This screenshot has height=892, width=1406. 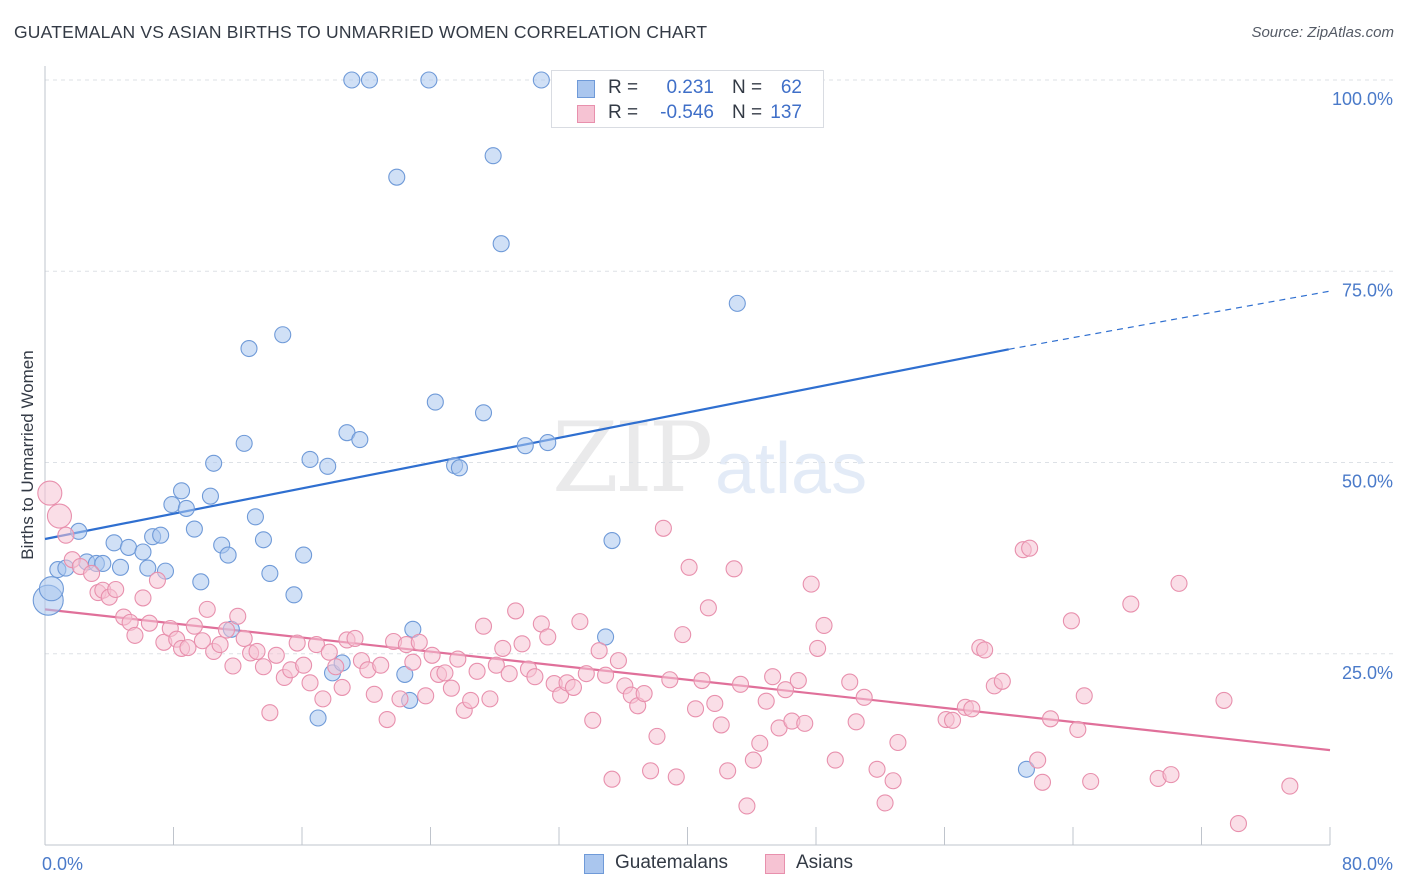 I want to click on legend-row-asians: R = -0.546 N = 137, so click(x=687, y=114).